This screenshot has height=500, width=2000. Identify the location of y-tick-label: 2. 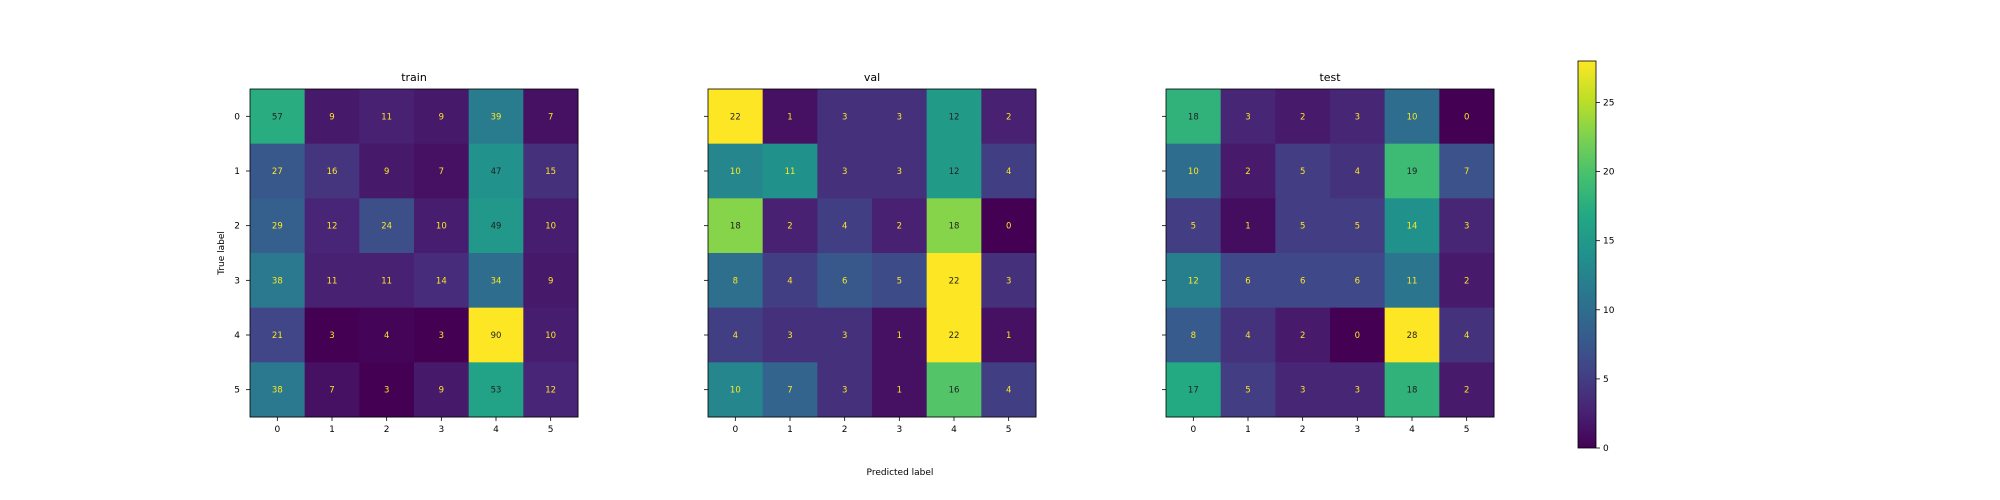
(237, 227).